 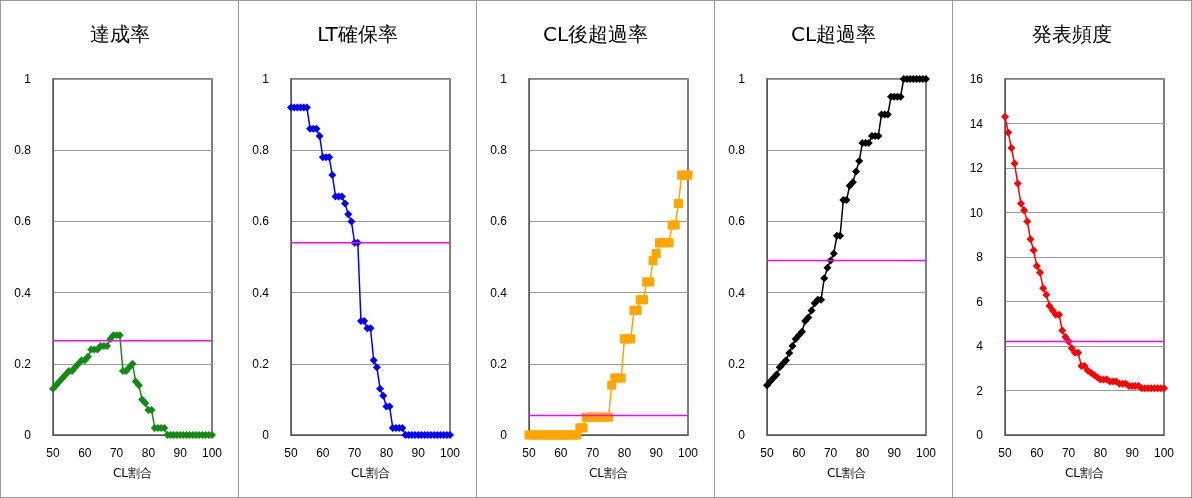 What do you see at coordinates (833, 34) in the screenshot?
I see `chart-title: CL超過率` at bounding box center [833, 34].